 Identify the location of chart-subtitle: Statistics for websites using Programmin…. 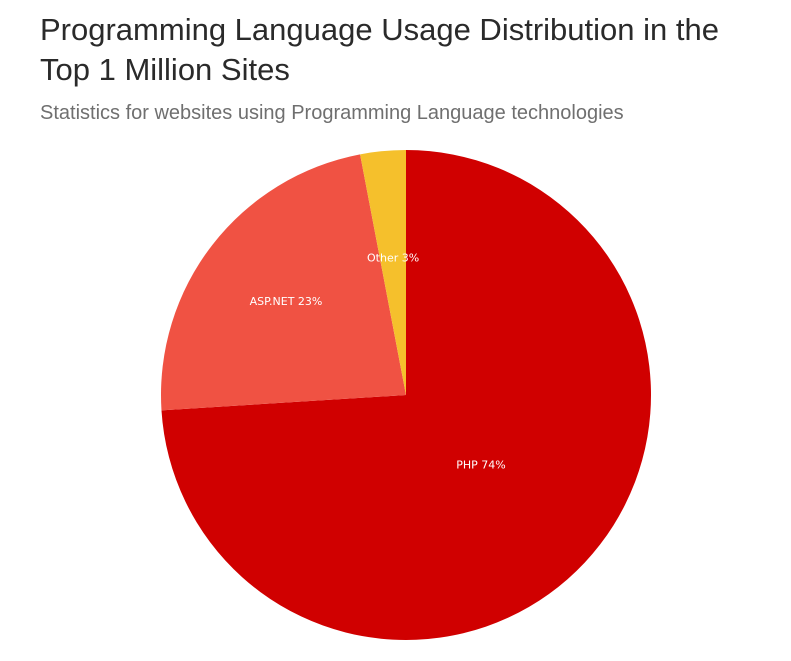
(332, 113).